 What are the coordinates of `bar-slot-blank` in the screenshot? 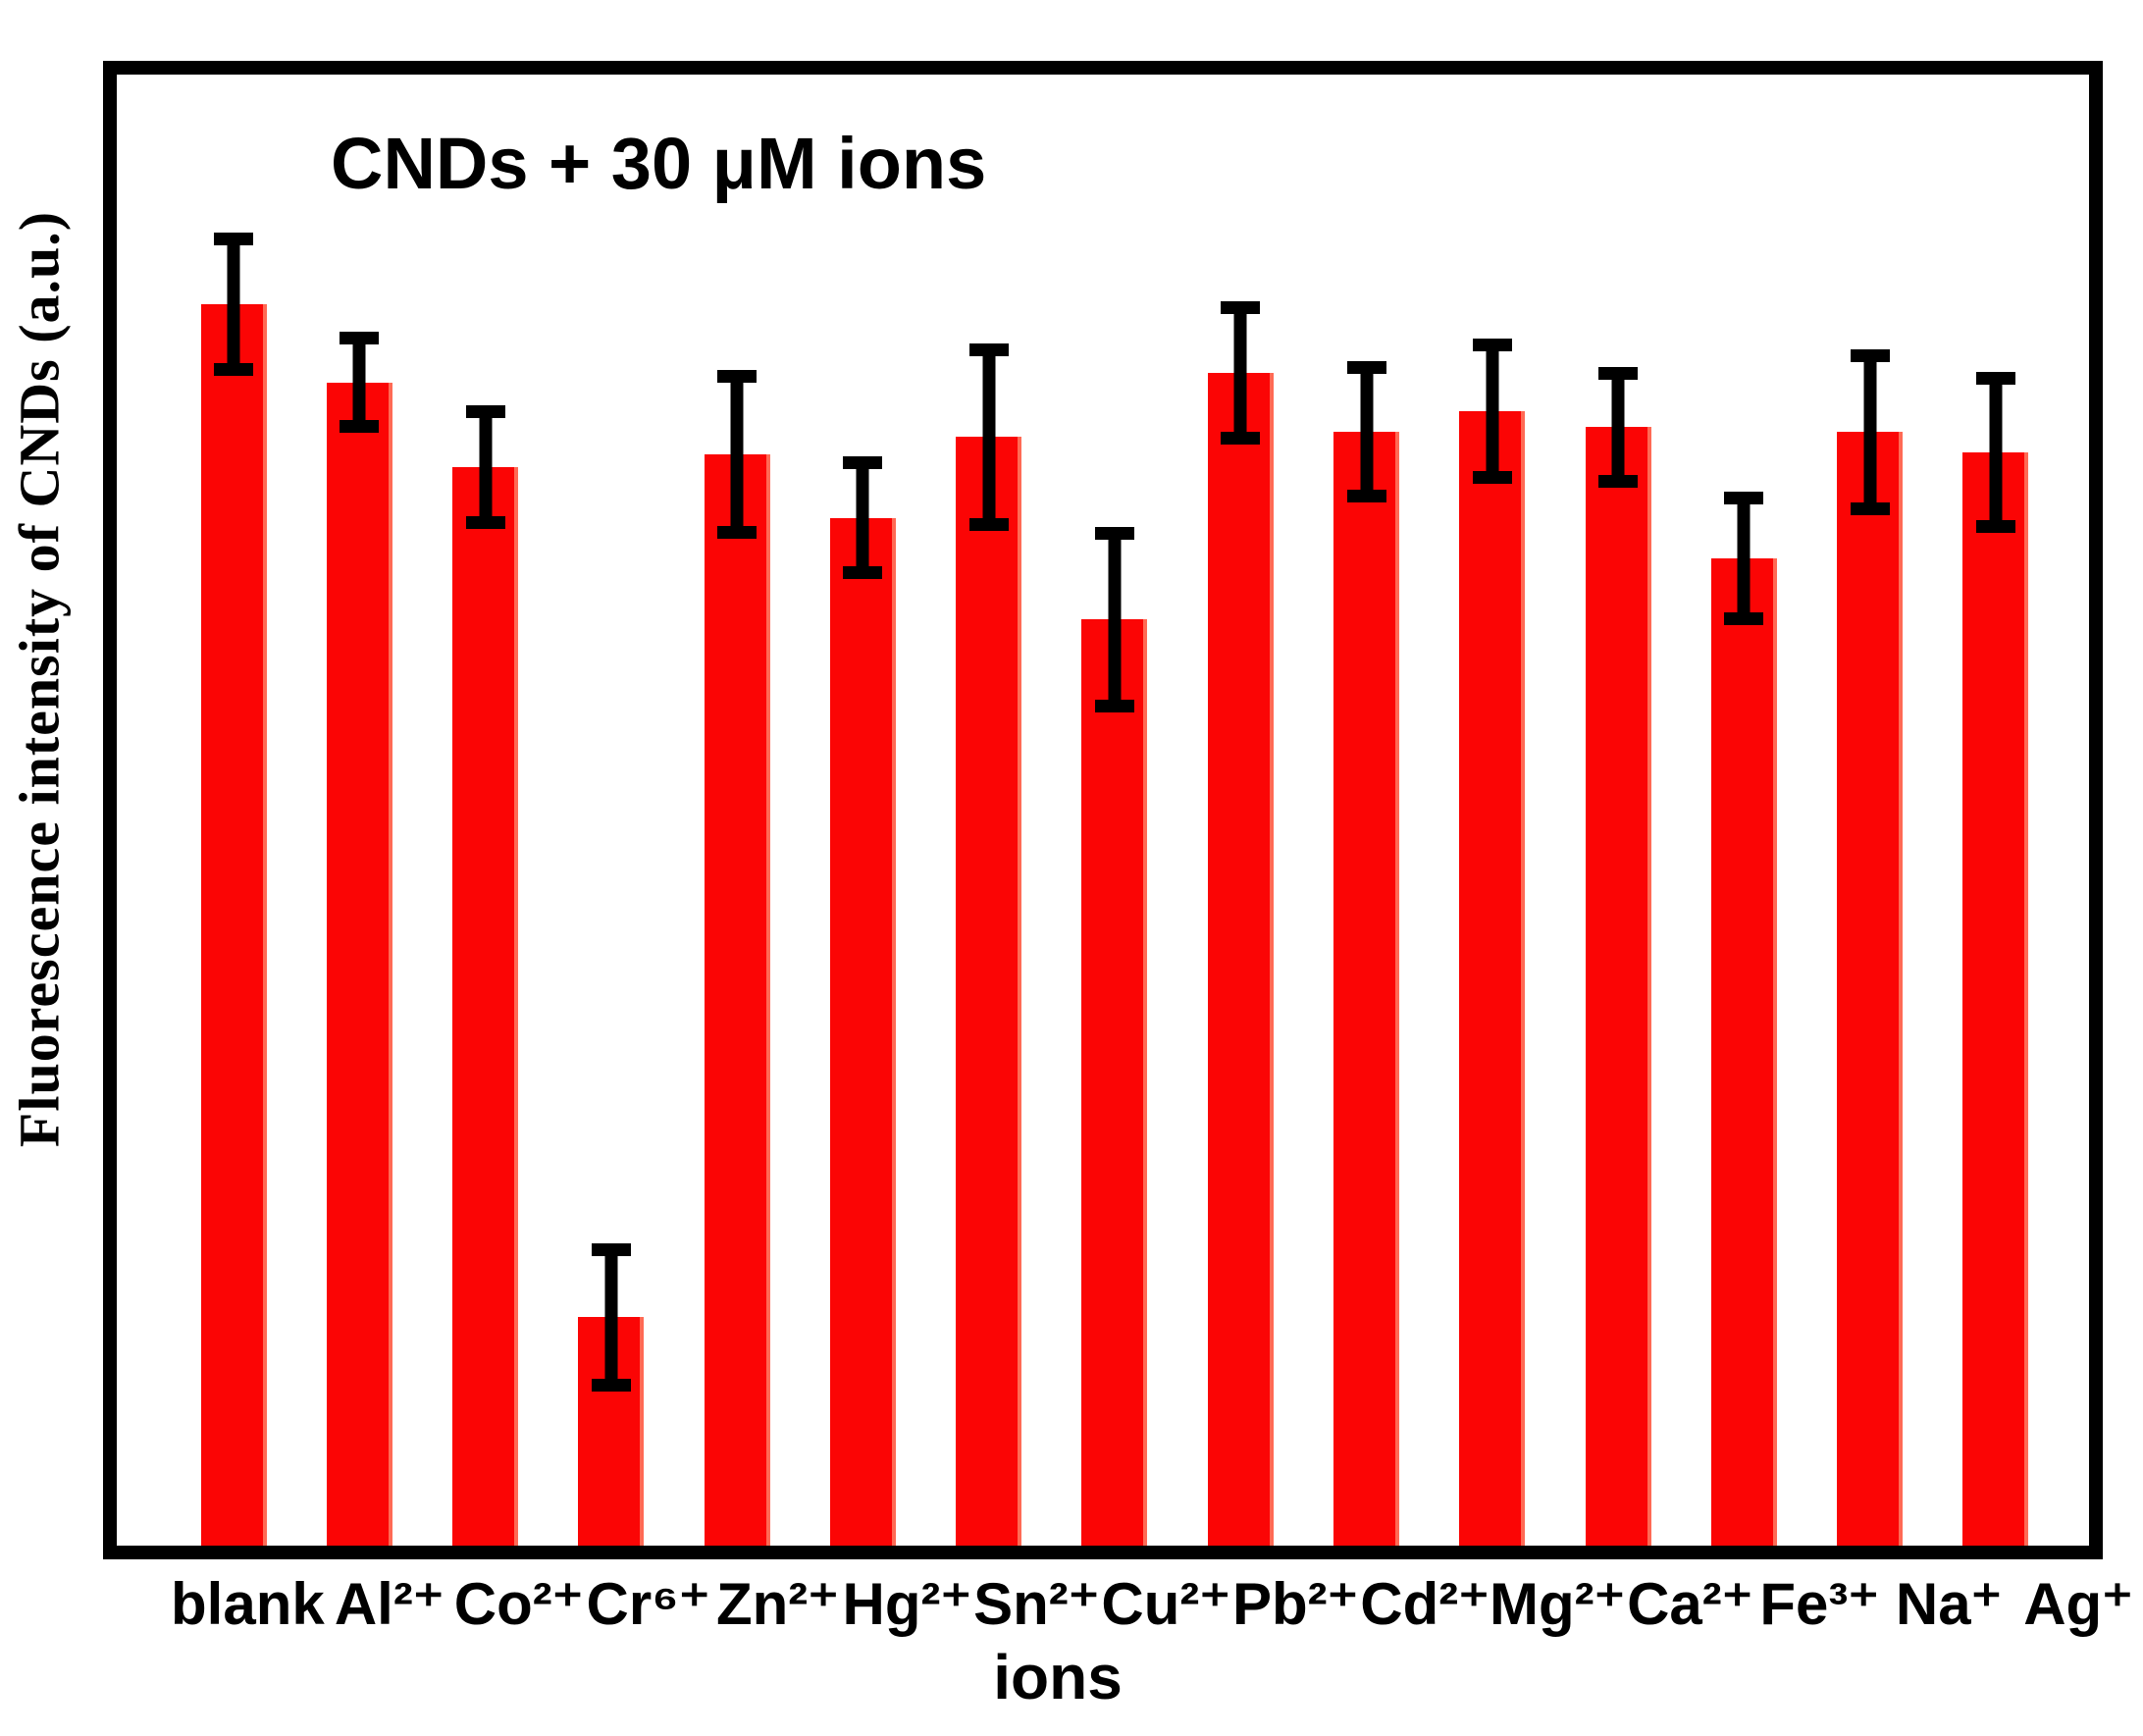 It's located at (233, 810).